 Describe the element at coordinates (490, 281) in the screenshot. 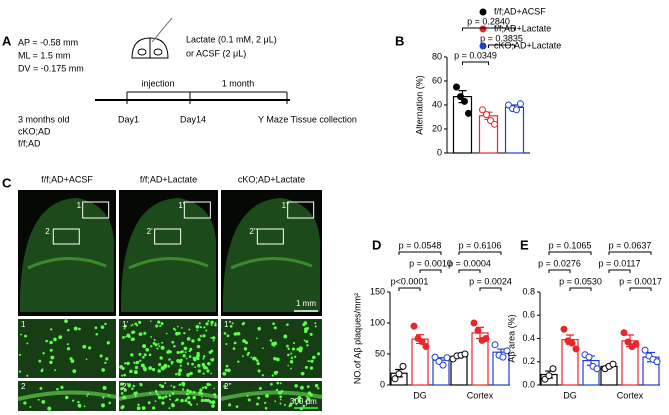

I see `p-value: p = 0.0024` at that location.